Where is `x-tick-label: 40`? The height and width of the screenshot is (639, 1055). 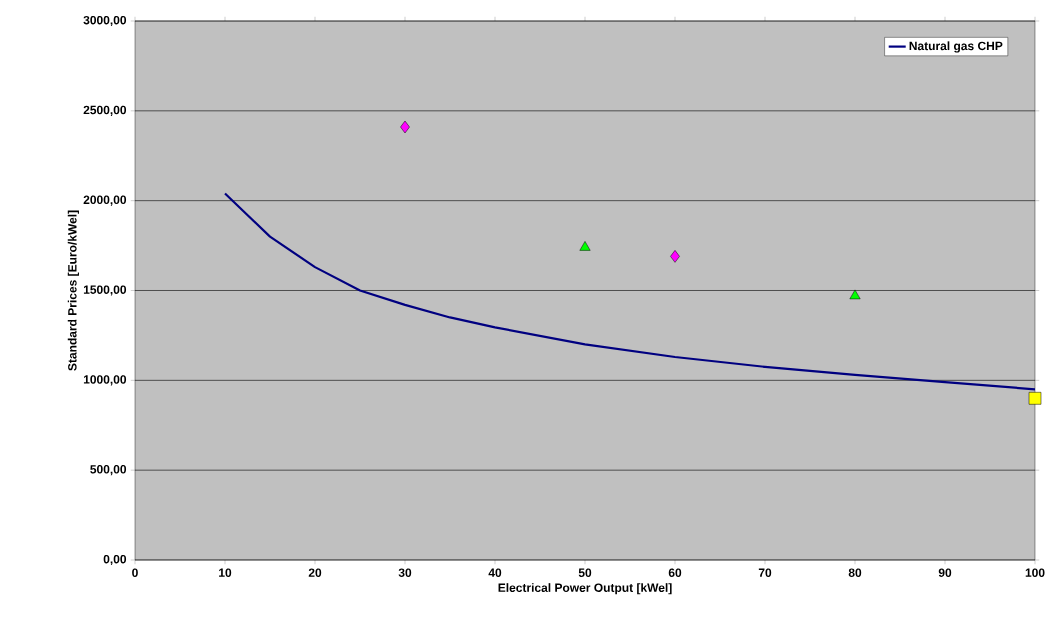
x-tick-label: 40 is located at coordinates (495, 572).